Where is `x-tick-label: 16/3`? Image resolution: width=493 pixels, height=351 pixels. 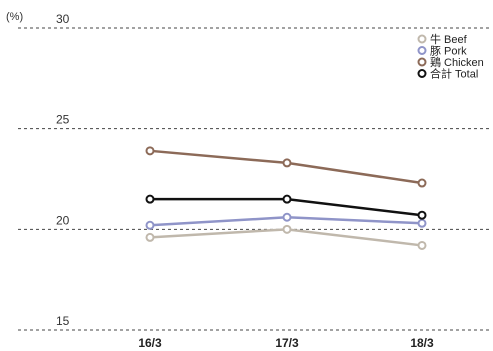 x-tick-label: 16/3 is located at coordinates (150, 343).